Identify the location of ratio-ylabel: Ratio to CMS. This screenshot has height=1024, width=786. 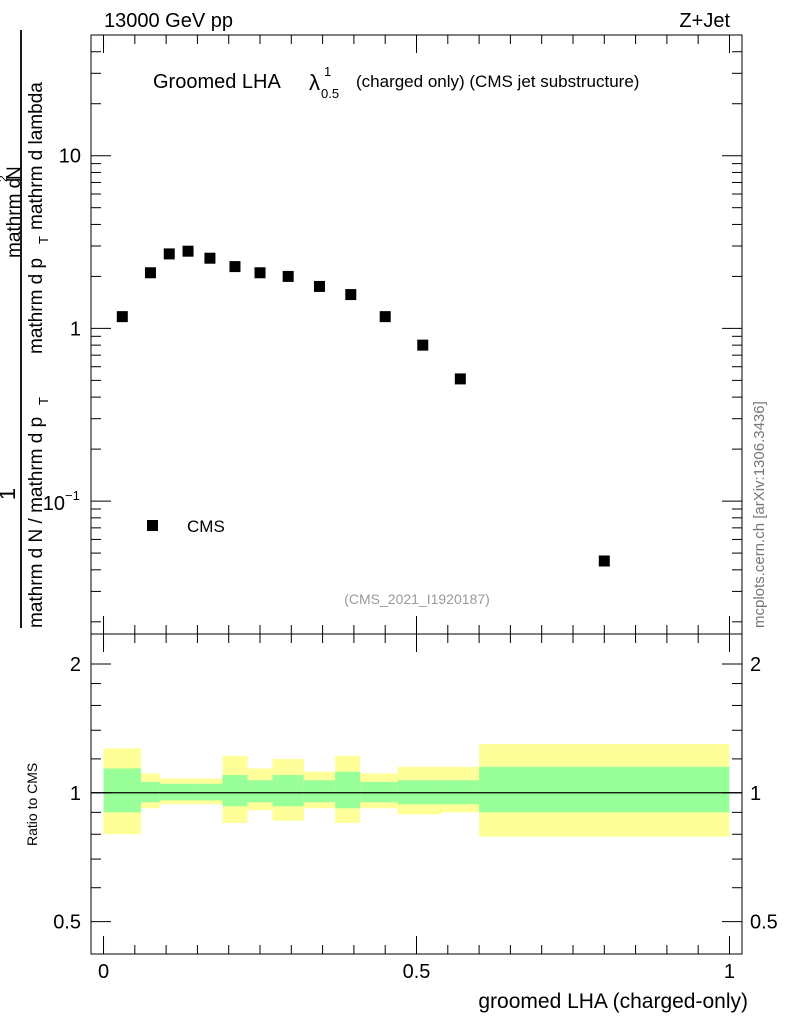
(32, 804).